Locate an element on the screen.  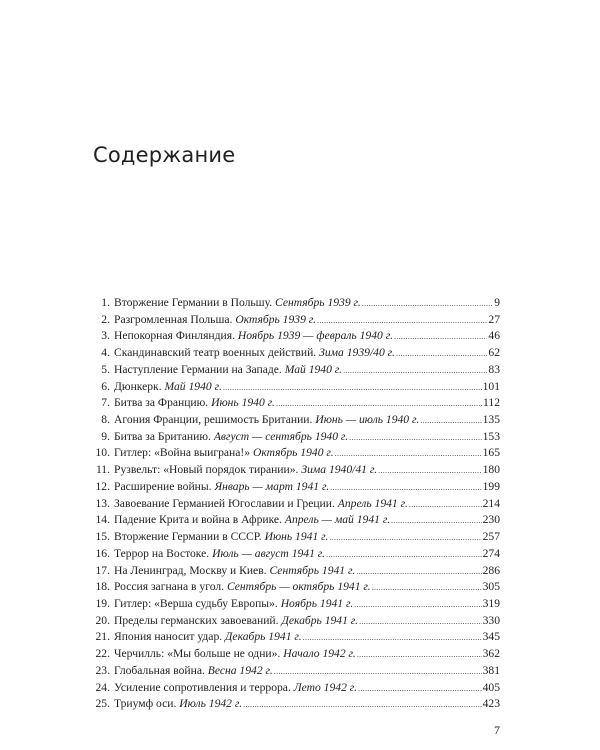
chapter-page: 257 is located at coordinates (491, 537).